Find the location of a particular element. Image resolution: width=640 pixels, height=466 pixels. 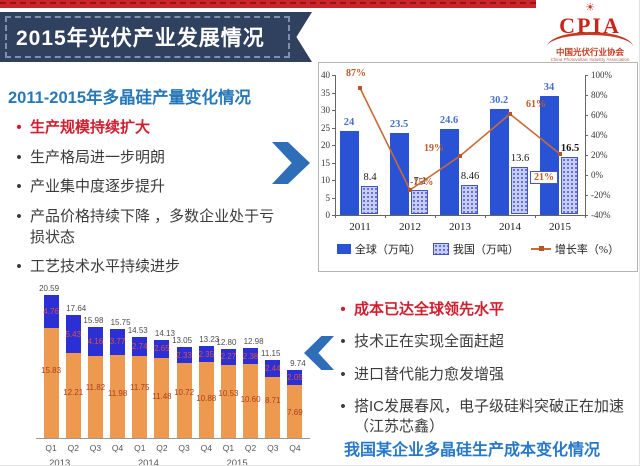

logo-org-name-cn: 中国光伏行业协会 is located at coordinates (589, 52).